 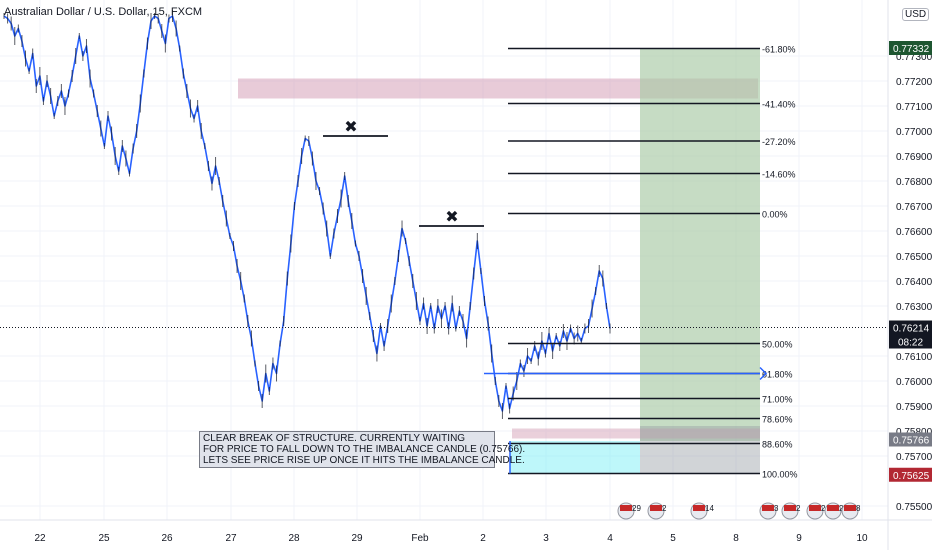 I want to click on time-axis: 22 25 26 27 28 29 Feb 2 3 4 5 8 9 10, so click(x=466, y=531).